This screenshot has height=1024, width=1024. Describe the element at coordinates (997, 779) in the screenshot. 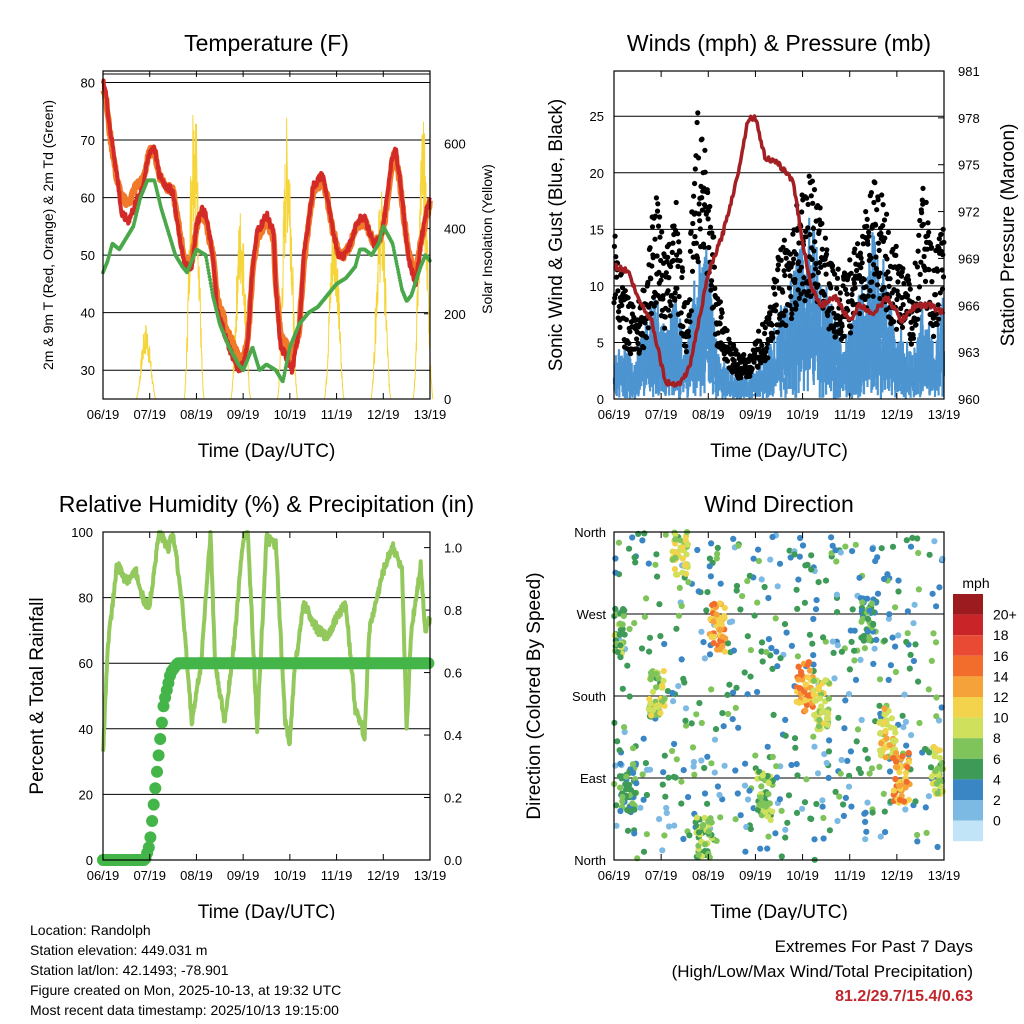

I see `legend-label: 4` at that location.